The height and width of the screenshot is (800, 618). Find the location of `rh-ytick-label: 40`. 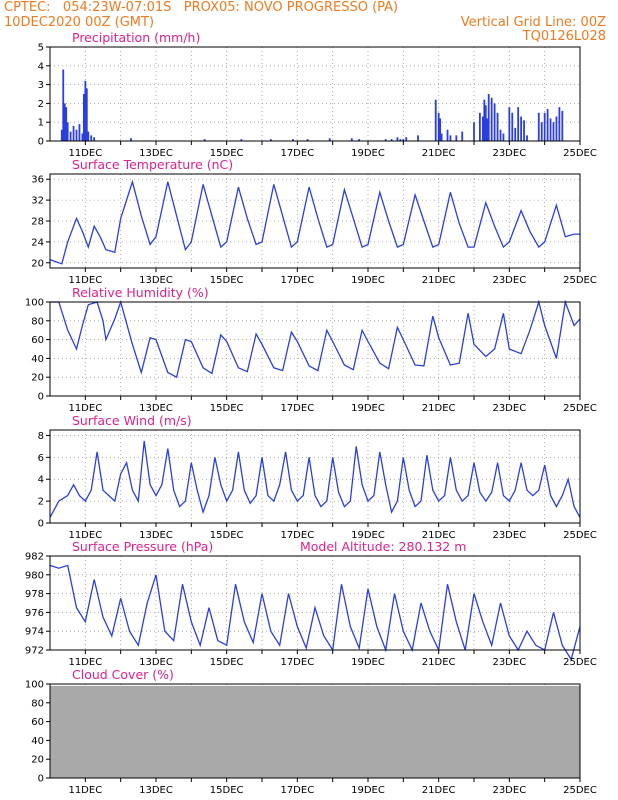

rh-ytick-label: 40 is located at coordinates (37, 359).